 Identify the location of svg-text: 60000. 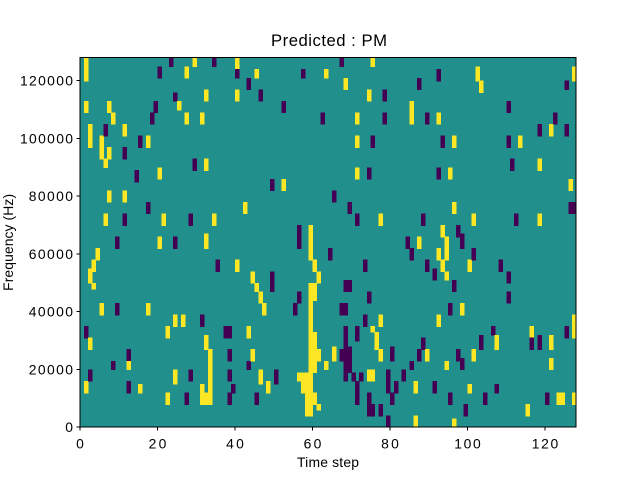
(51, 254).